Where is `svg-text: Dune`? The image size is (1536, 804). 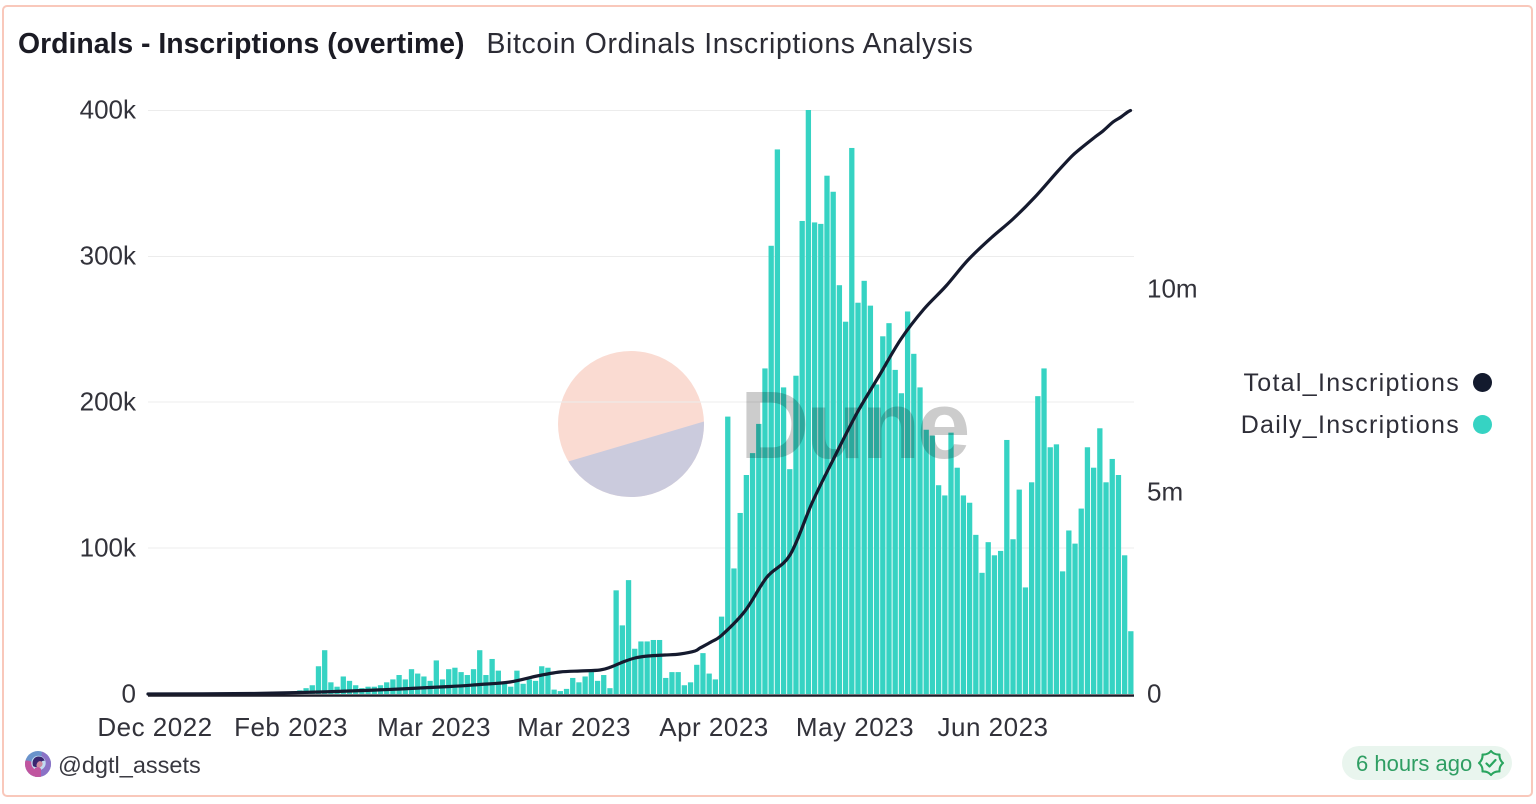 svg-text: Dune is located at coordinates (854, 425).